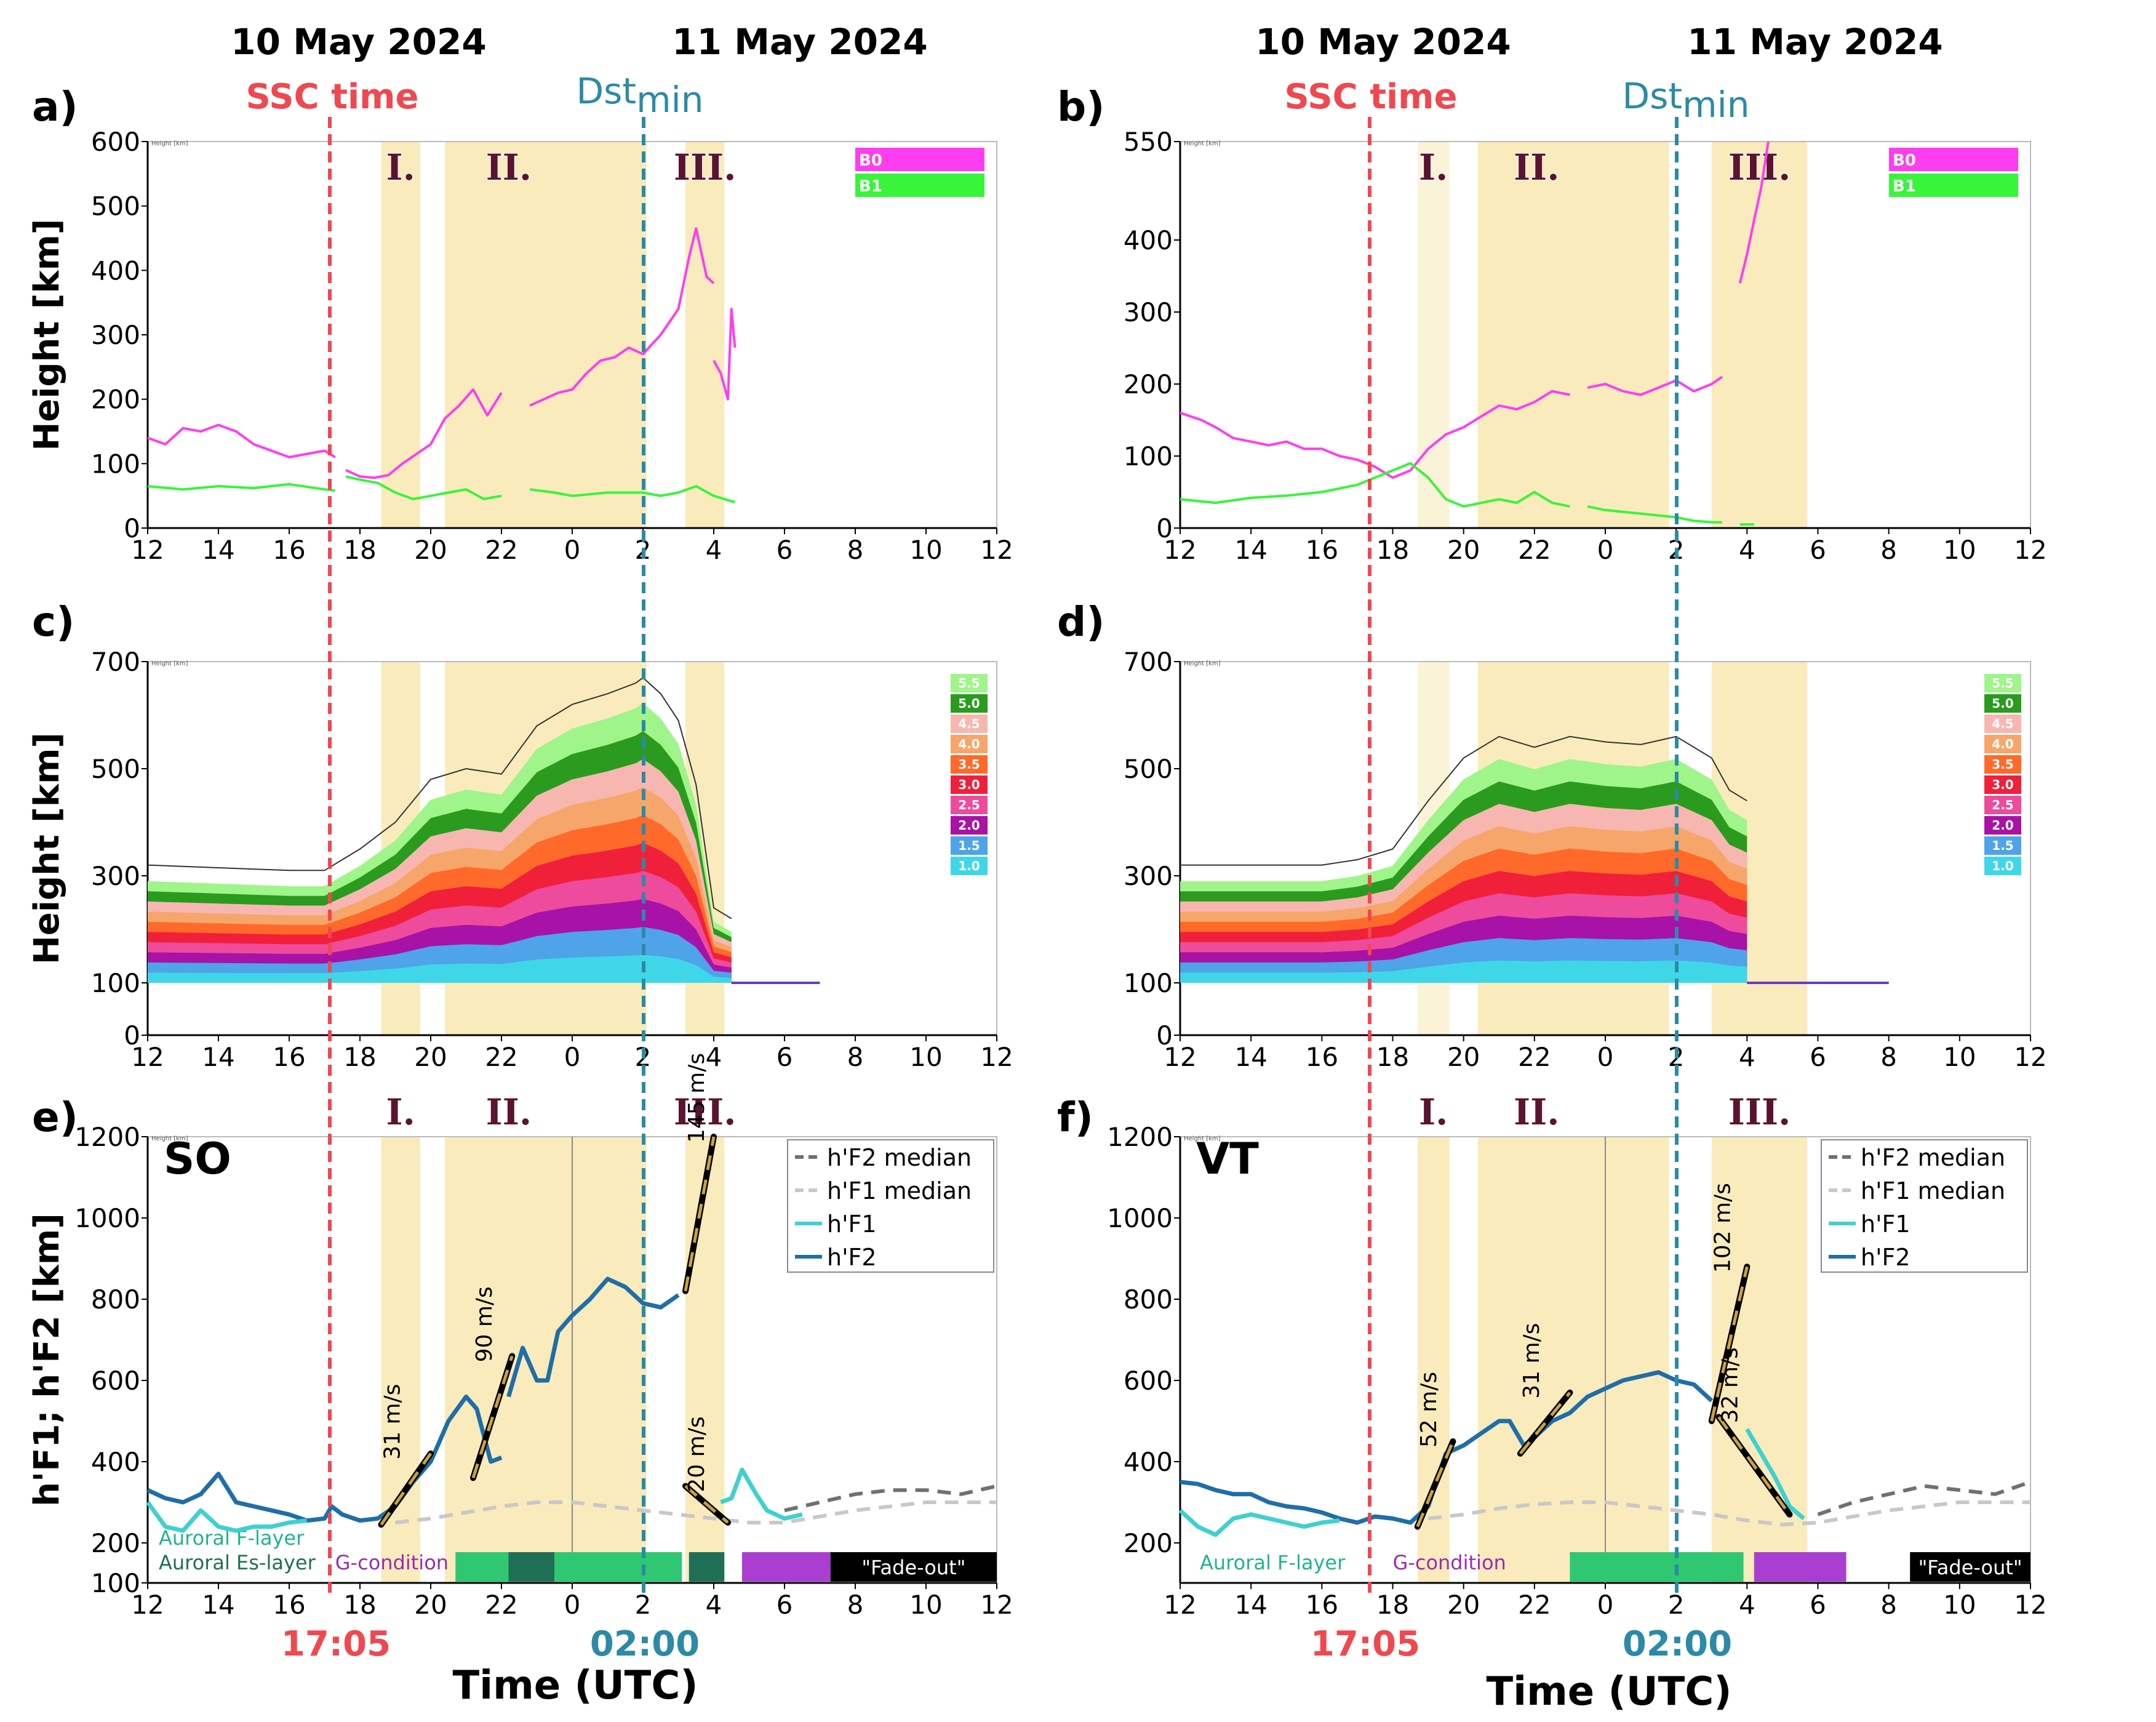 The width and height of the screenshot is (2156, 1722). What do you see at coordinates (509, 1112) in the screenshot?
I see `phase-label-2: II.` at bounding box center [509, 1112].